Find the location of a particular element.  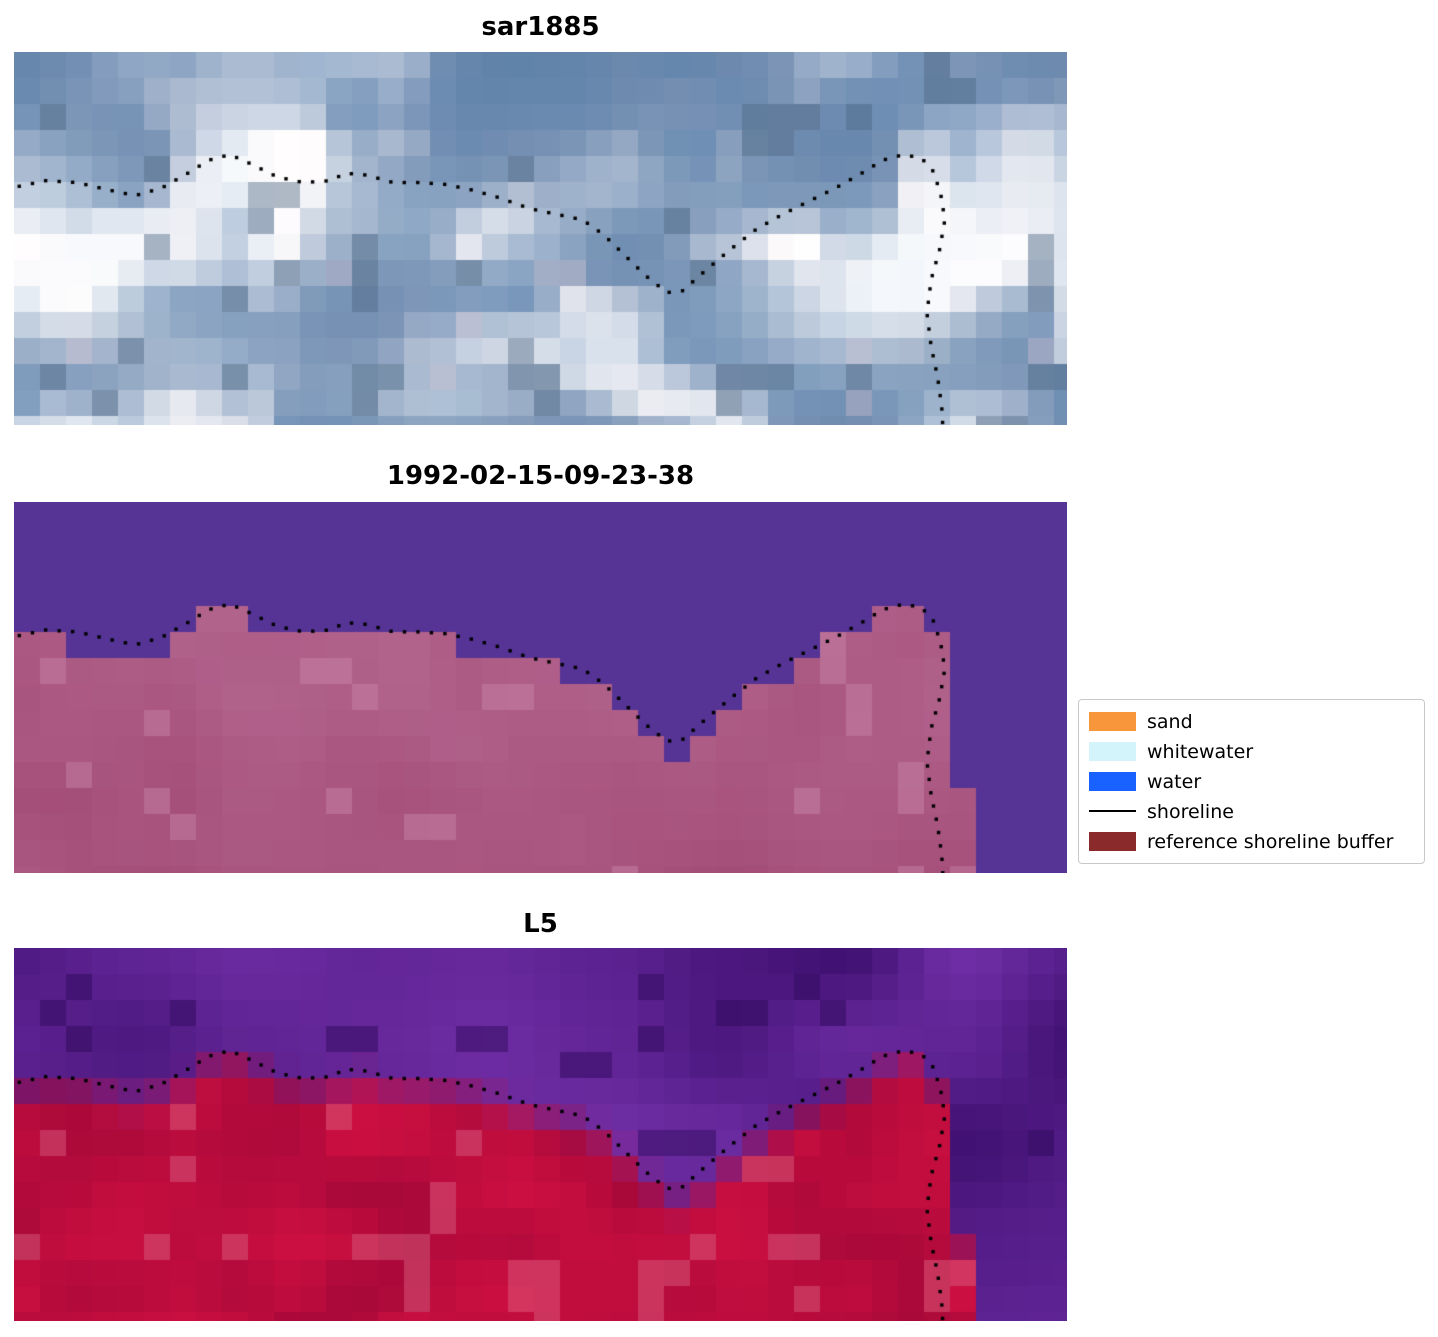

legend-item-shoreline: shoreline is located at coordinates (1251, 811).